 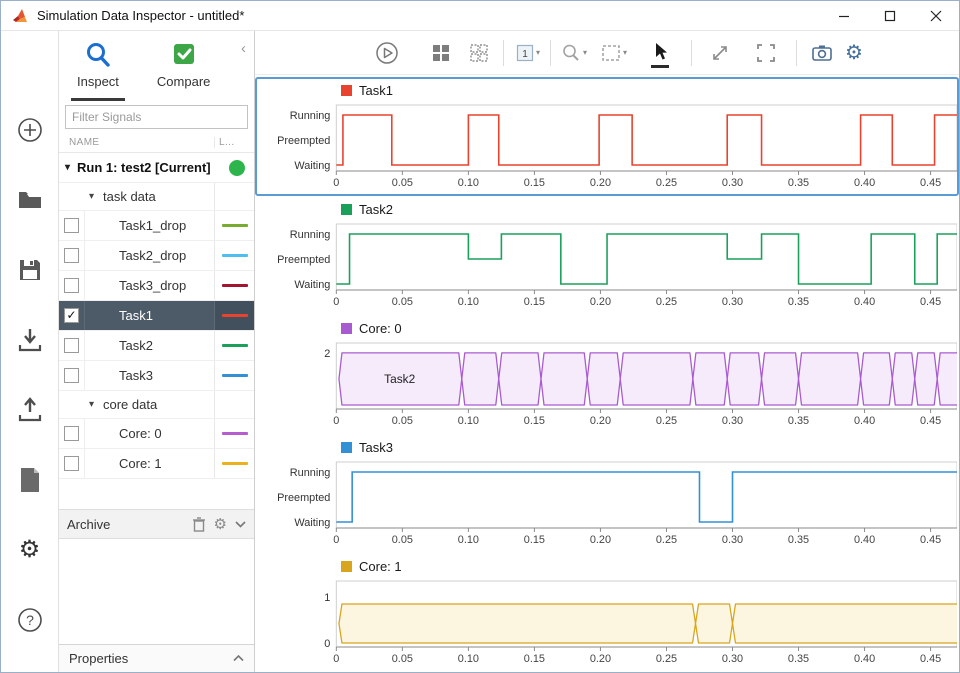 What do you see at coordinates (156, 524) in the screenshot?
I see `archive-bar: Archive ⚙` at bounding box center [156, 524].